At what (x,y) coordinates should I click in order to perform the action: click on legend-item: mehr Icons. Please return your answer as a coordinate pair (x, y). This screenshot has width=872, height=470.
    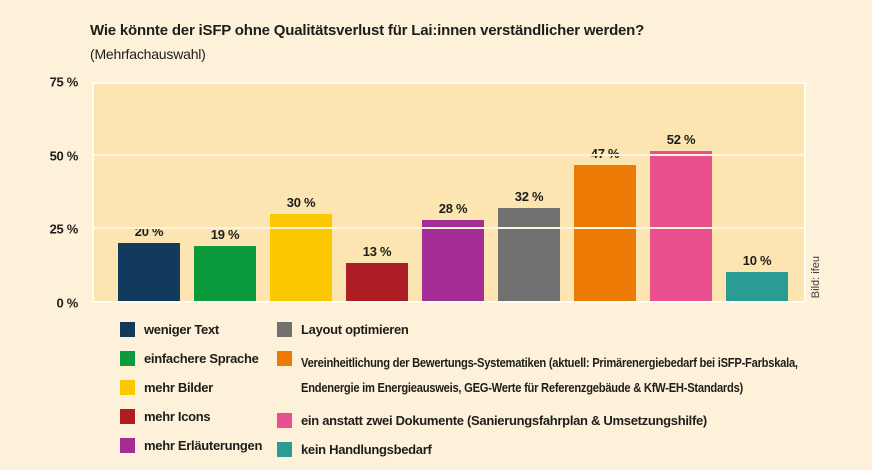
    Looking at the image, I should click on (191, 416).